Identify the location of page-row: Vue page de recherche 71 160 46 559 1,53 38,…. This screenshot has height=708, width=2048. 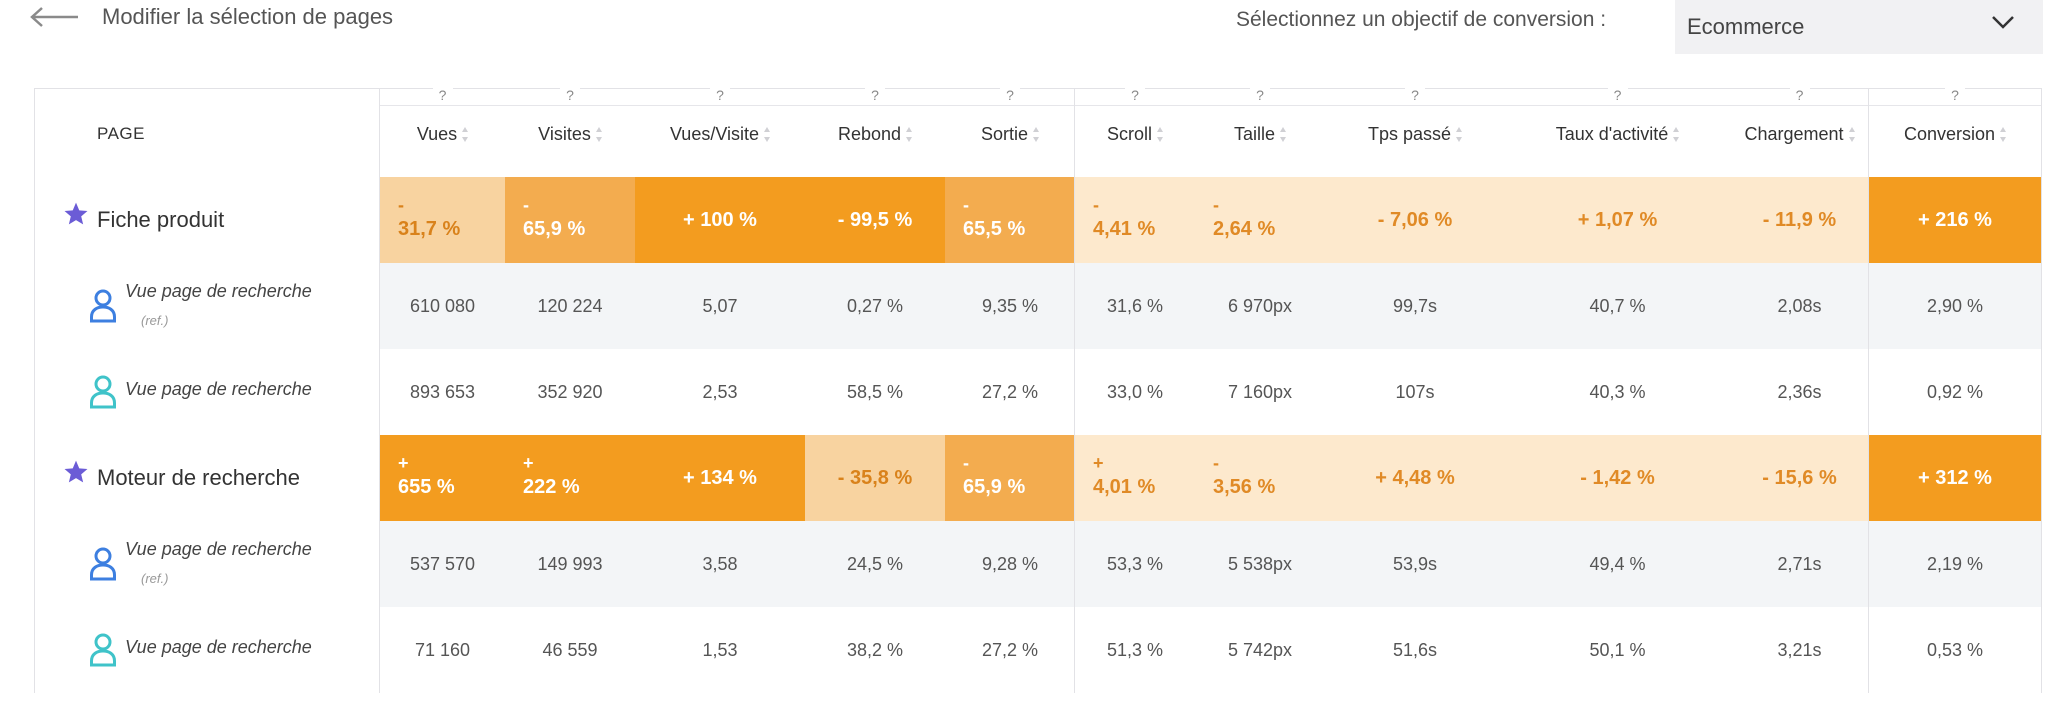
(1038, 650).